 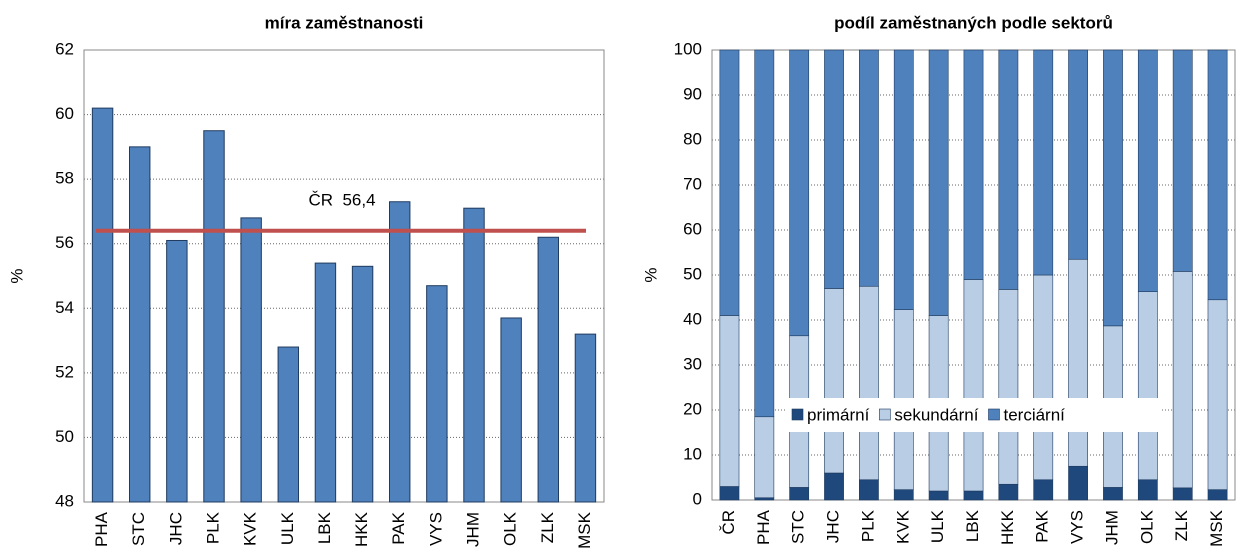 I want to click on y-tick-label: 20, so click(x=692, y=408).